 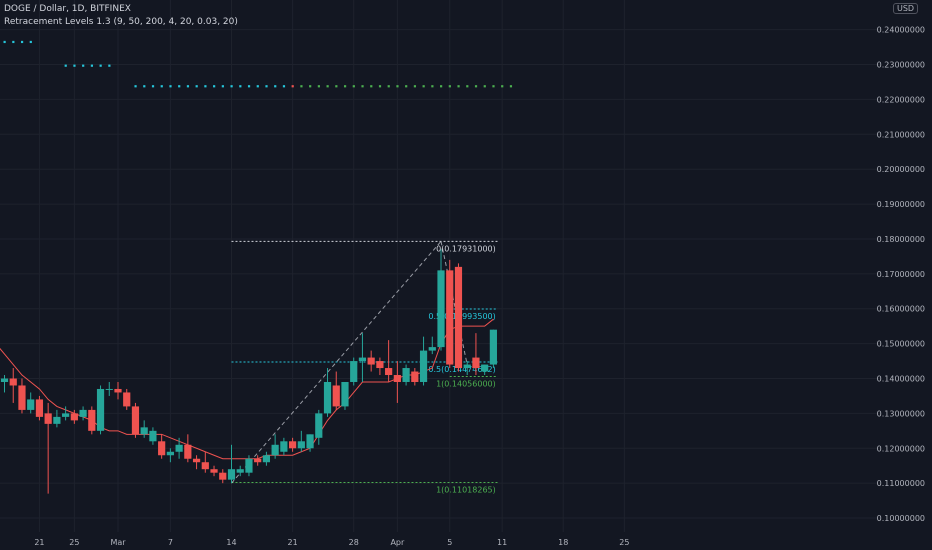 I want to click on x-tick-label: 21, so click(x=39, y=542).